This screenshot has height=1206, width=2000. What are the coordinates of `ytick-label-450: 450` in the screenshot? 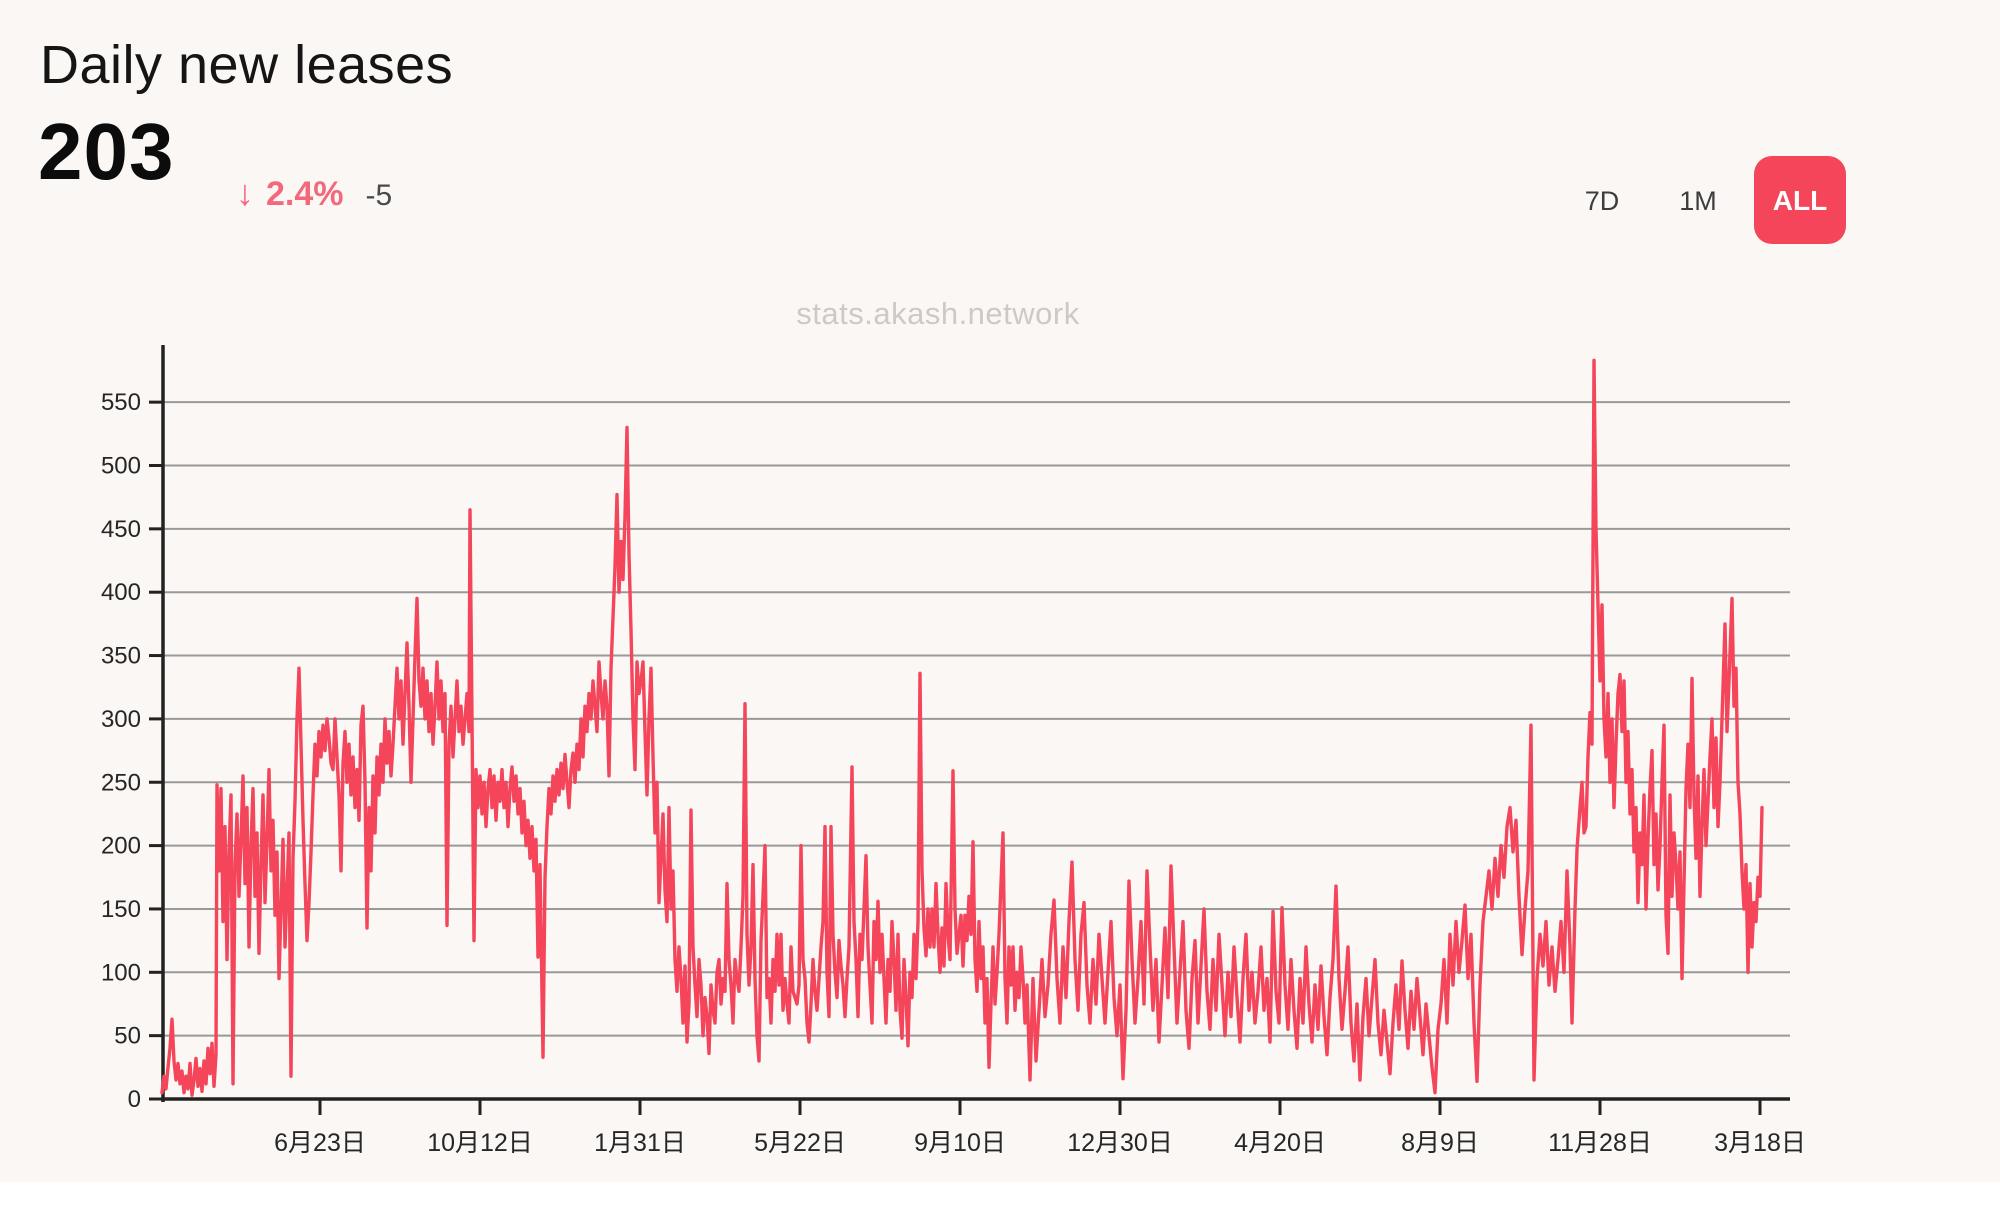 It's located at (121, 529).